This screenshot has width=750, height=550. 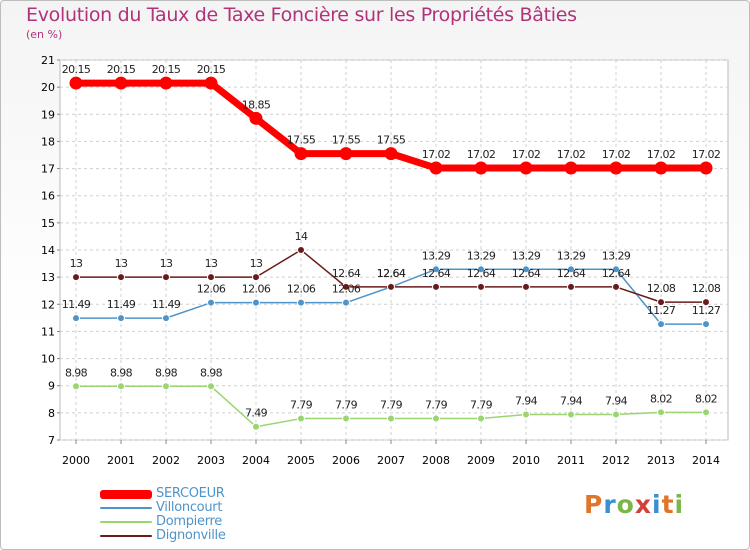 I want to click on x-tick-label: 2000, so click(x=76, y=460).